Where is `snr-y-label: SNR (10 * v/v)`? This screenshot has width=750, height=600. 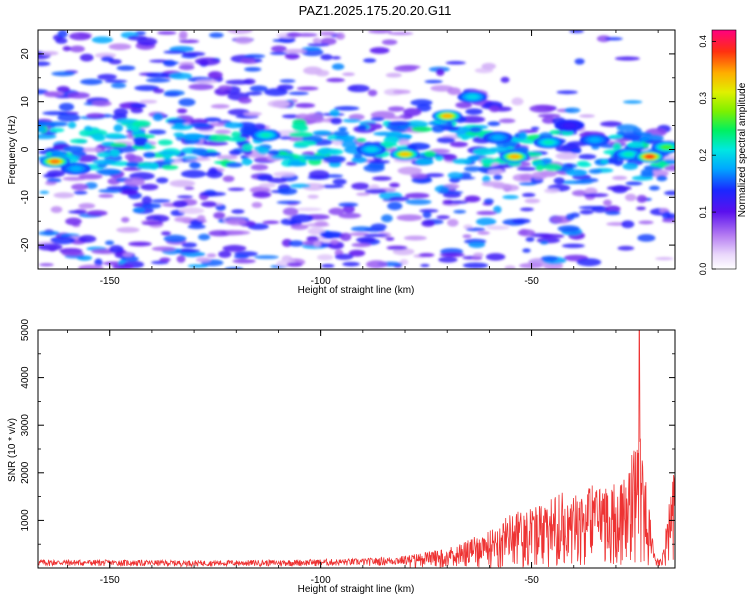
snr-y-label: SNR (10 * v/v) is located at coordinates (12, 450).